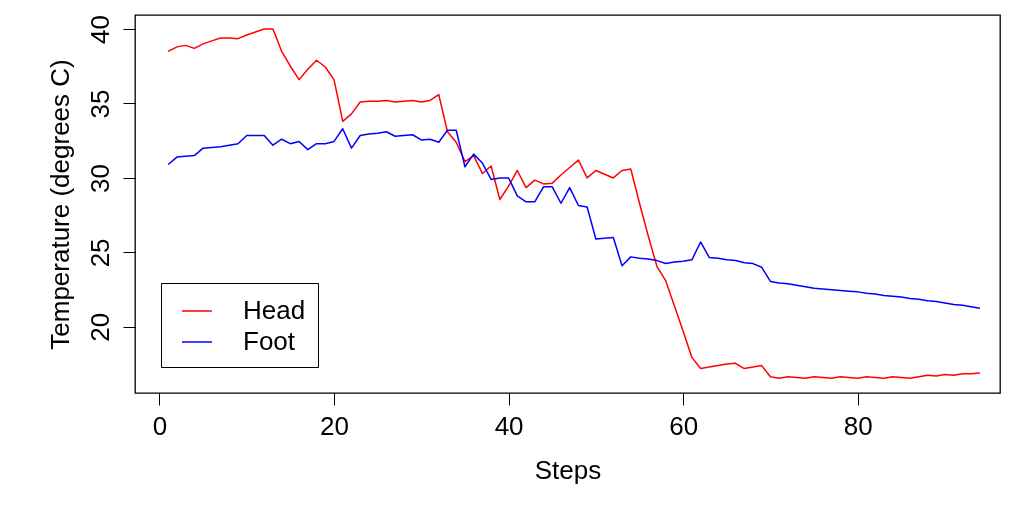 The height and width of the screenshot is (516, 1013). I want to click on x-tick-label: 0, so click(160, 425).